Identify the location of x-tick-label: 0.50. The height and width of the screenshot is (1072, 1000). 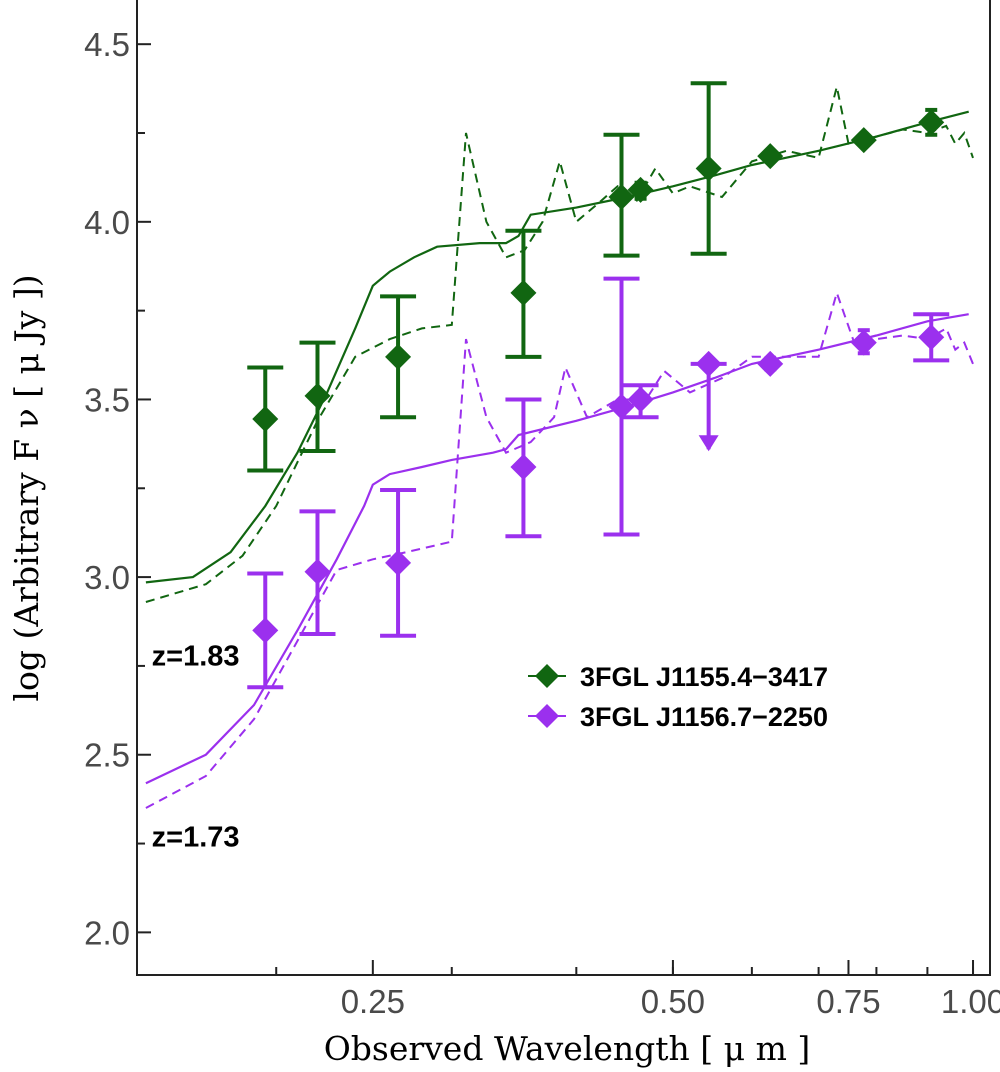
(673, 1001).